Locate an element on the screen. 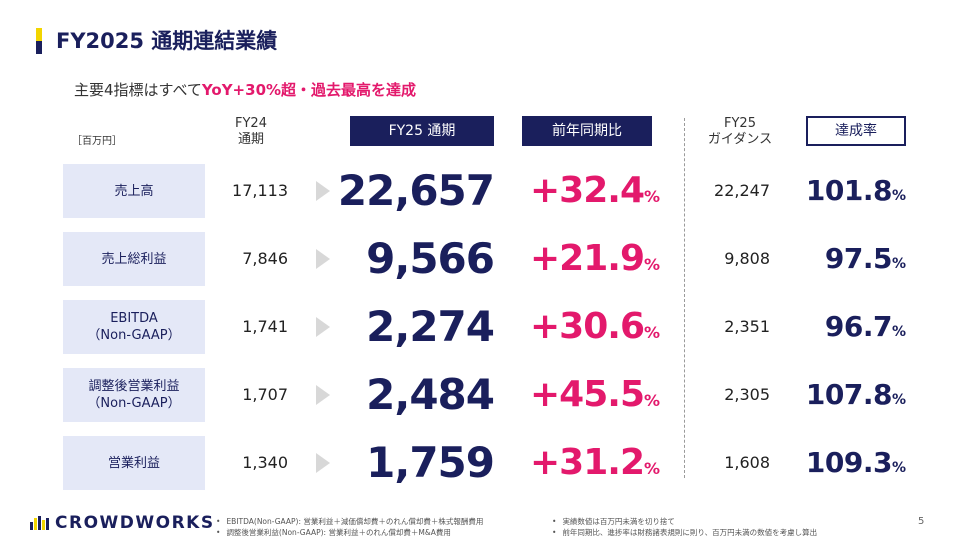 This screenshot has width=968, height=544. table-row: 営業利益 1,340 1,759 +31.2% 1,608 109.3% is located at coordinates (484, 463).